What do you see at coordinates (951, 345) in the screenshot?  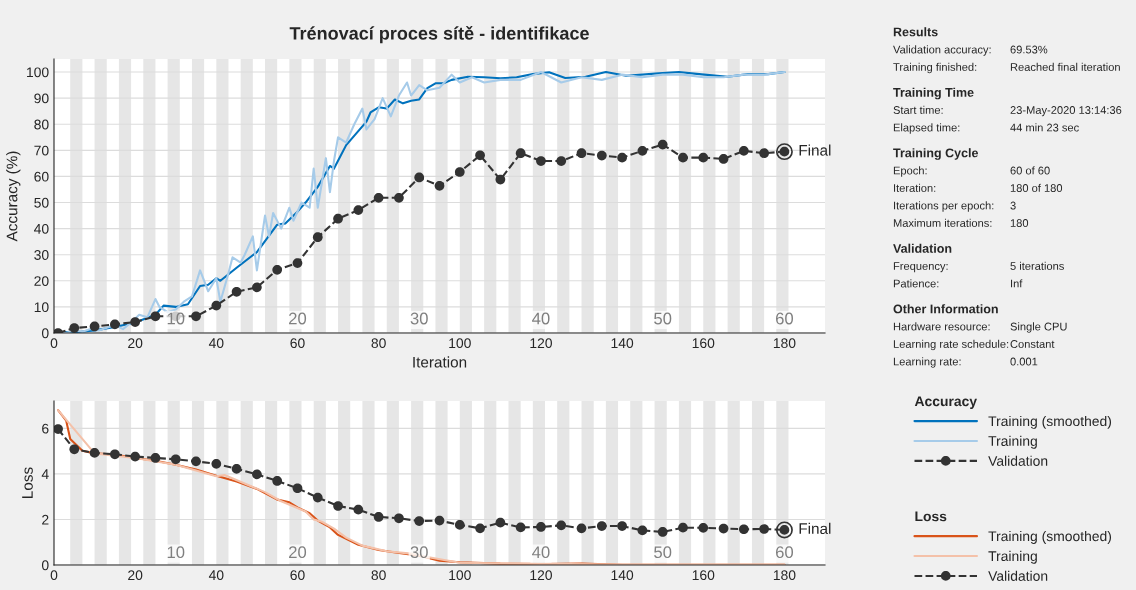 I see `text: Learning rate schedule:` at bounding box center [951, 345].